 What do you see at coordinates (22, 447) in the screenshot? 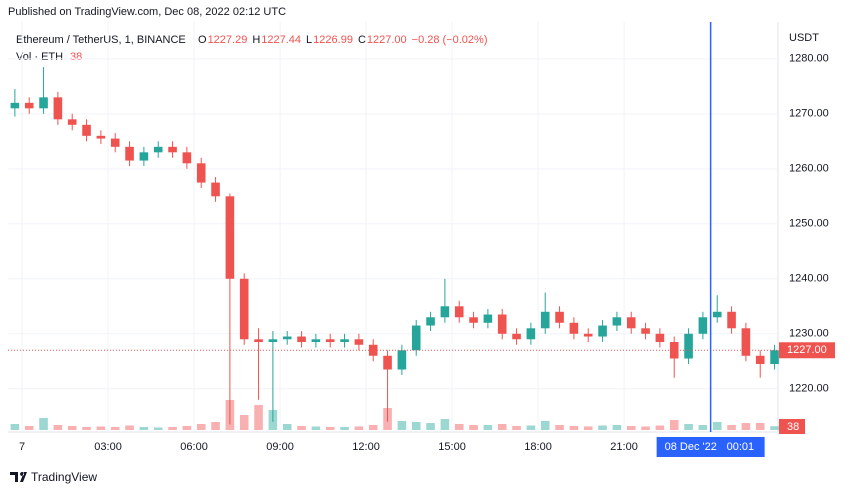
I see `x-tick-label: 7` at bounding box center [22, 447].